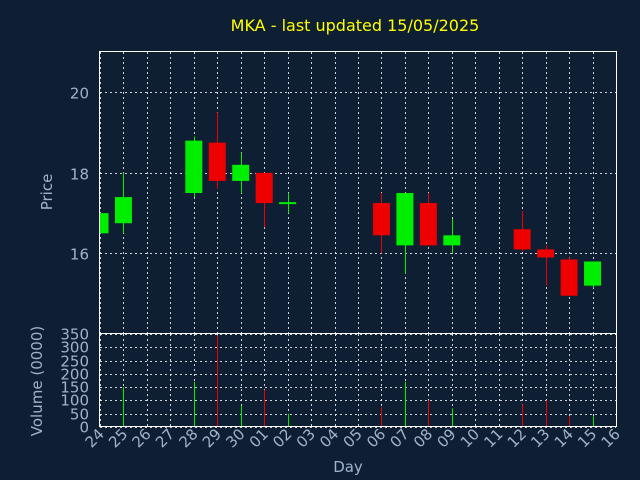  Describe the element at coordinates (355, 25) in the screenshot. I see `chart-title: MKA - last updated 15/05/2025` at that location.